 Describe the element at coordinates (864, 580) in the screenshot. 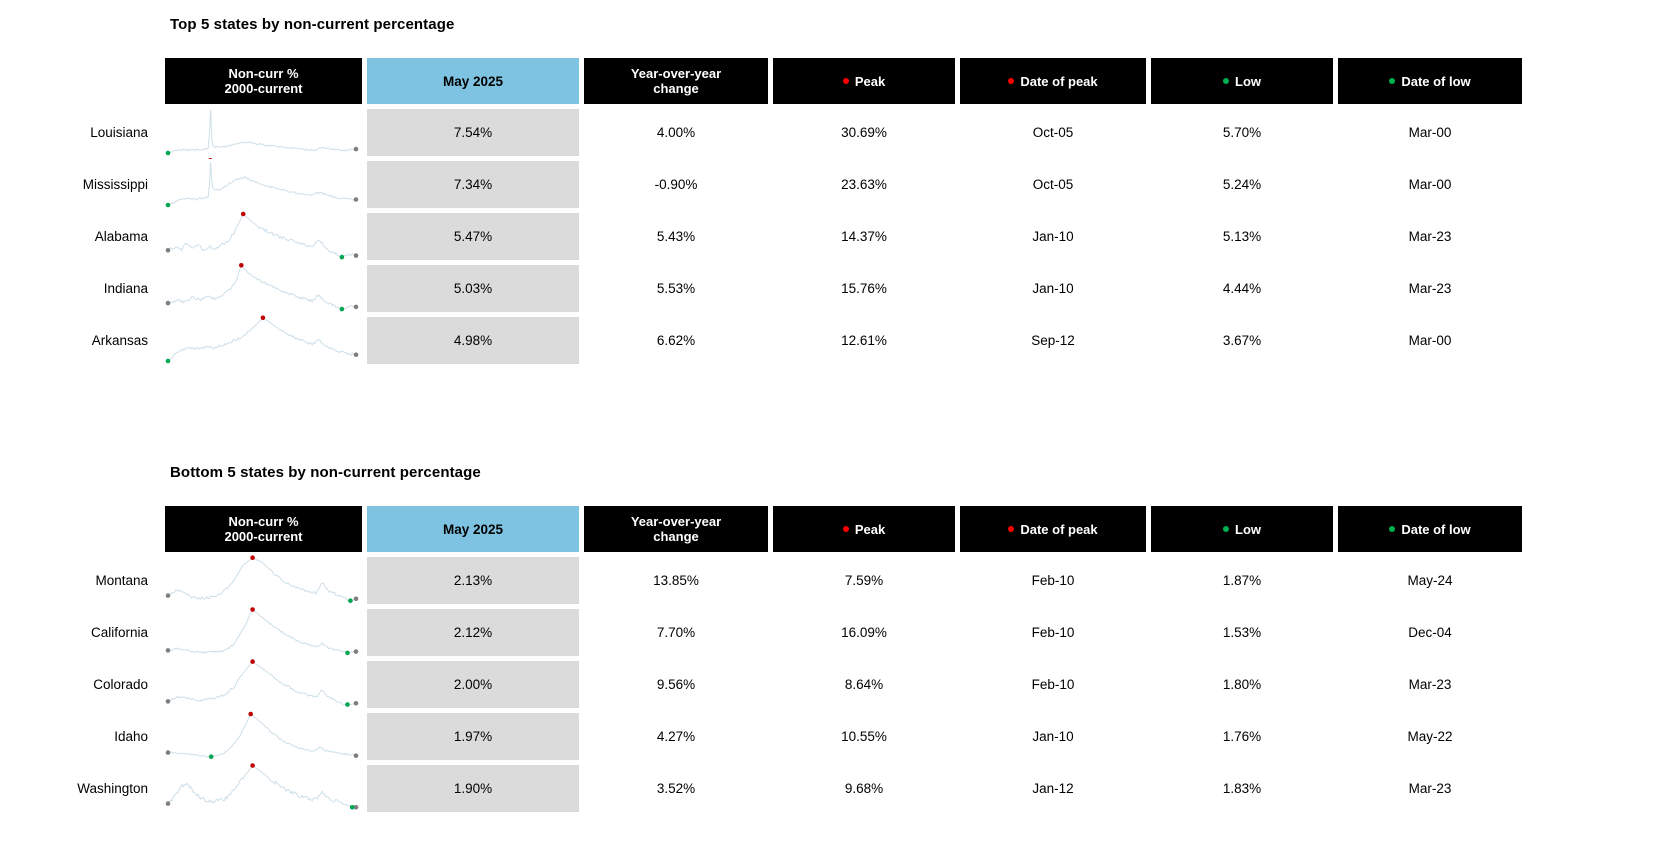

I see `peak-cell: 7.59%` at that location.